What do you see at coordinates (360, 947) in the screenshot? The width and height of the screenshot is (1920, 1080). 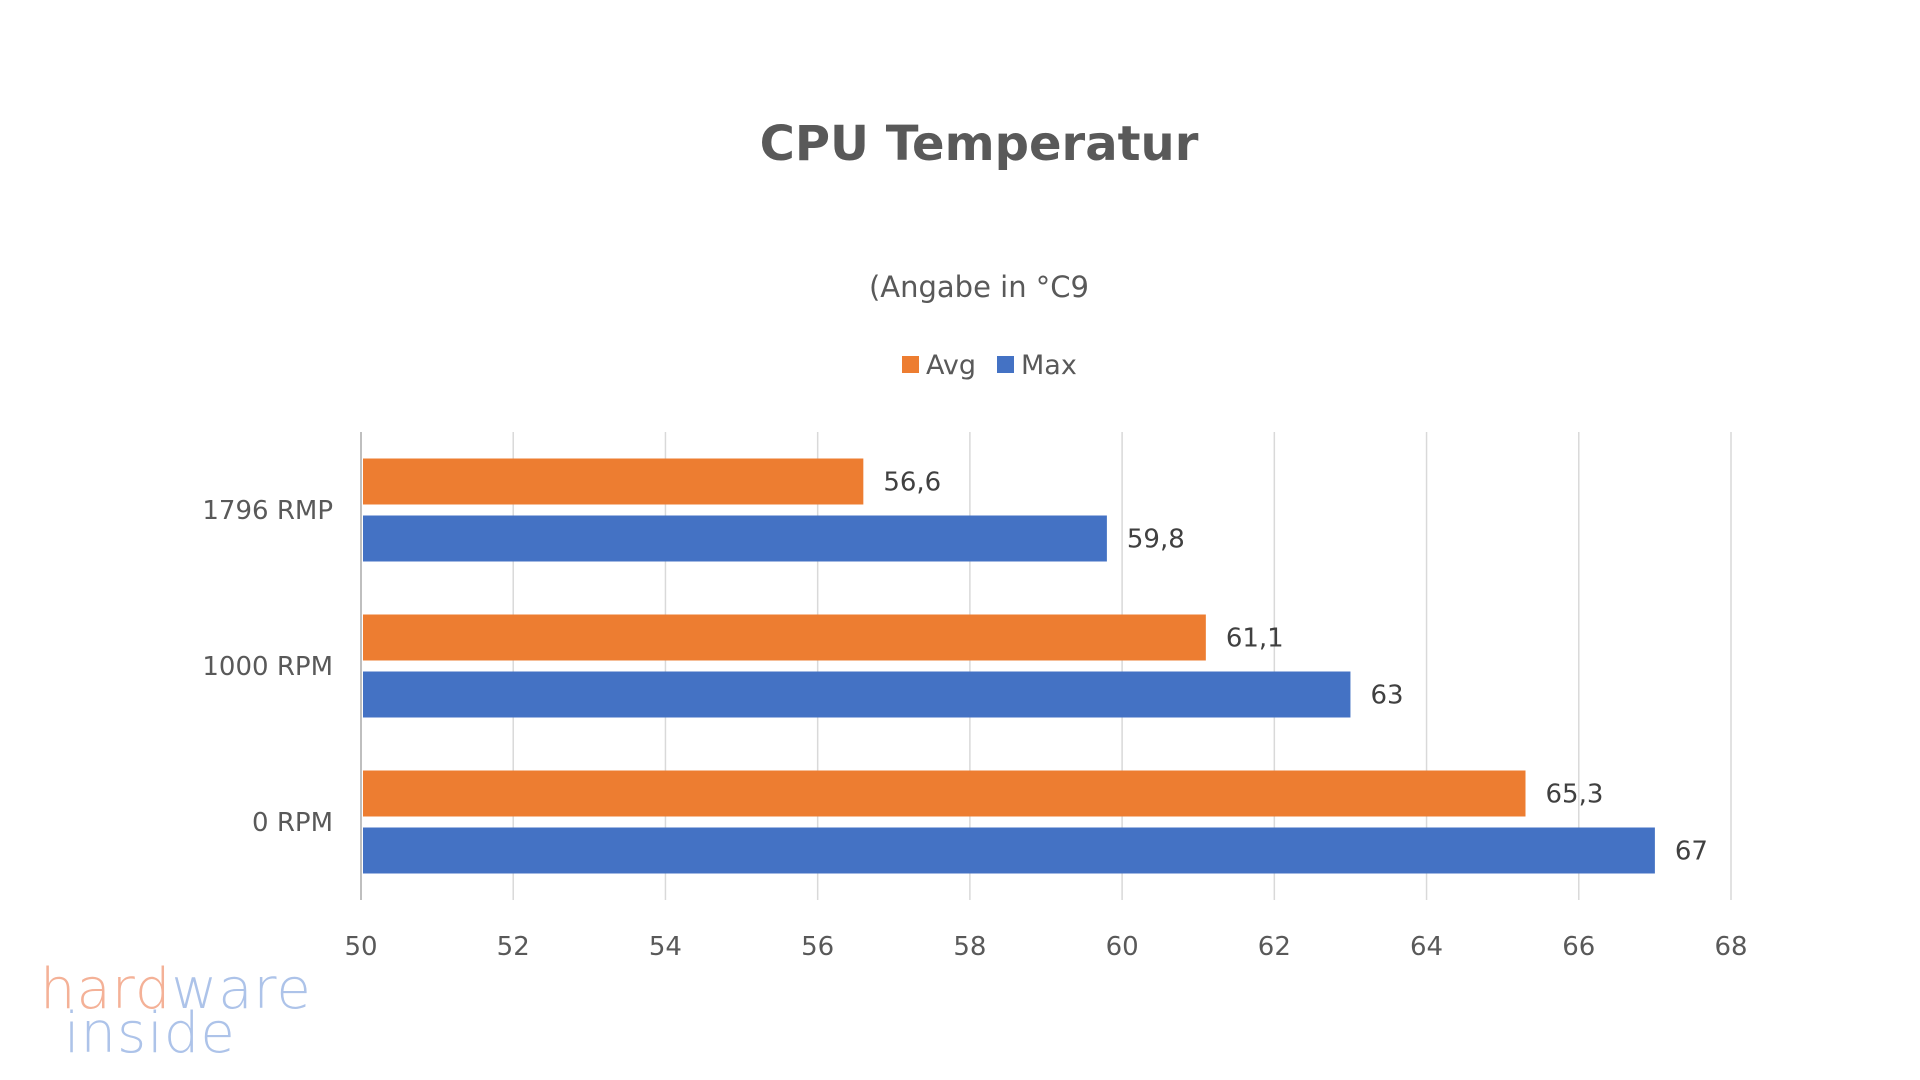 I see `x-tick-label: 50` at bounding box center [360, 947].